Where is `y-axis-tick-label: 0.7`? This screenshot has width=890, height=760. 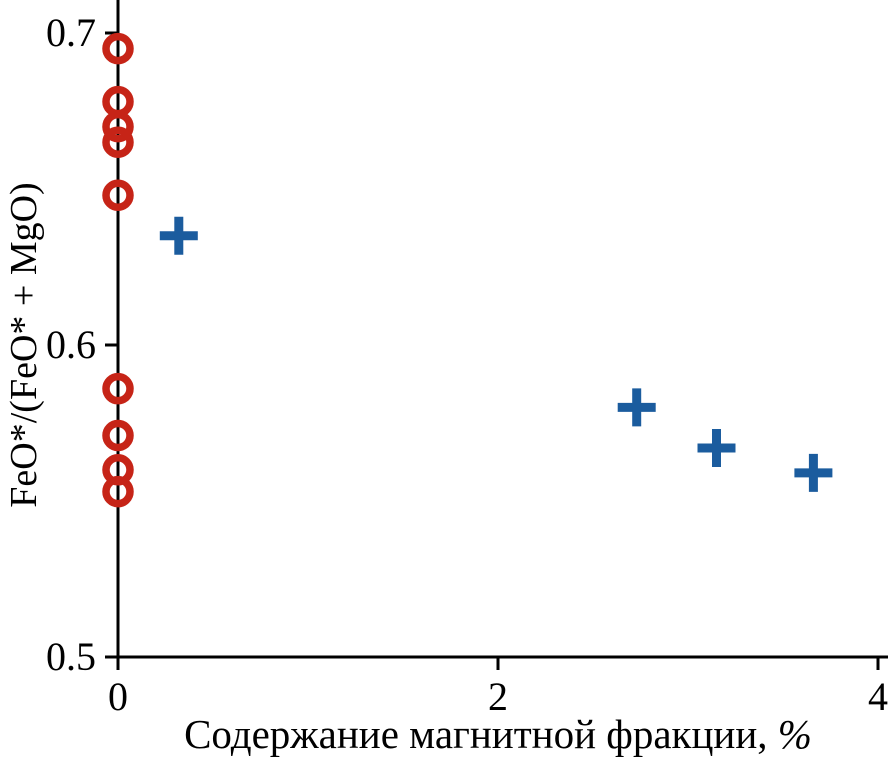
y-axis-tick-label: 0.7 is located at coordinates (71, 32).